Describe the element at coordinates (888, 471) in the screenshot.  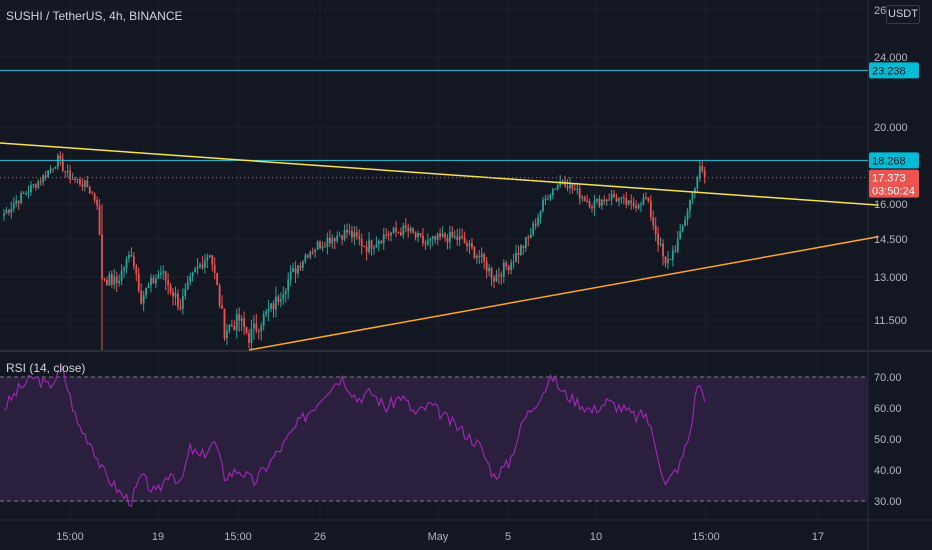
I see `rsi-axis-tick: 40.00` at that location.